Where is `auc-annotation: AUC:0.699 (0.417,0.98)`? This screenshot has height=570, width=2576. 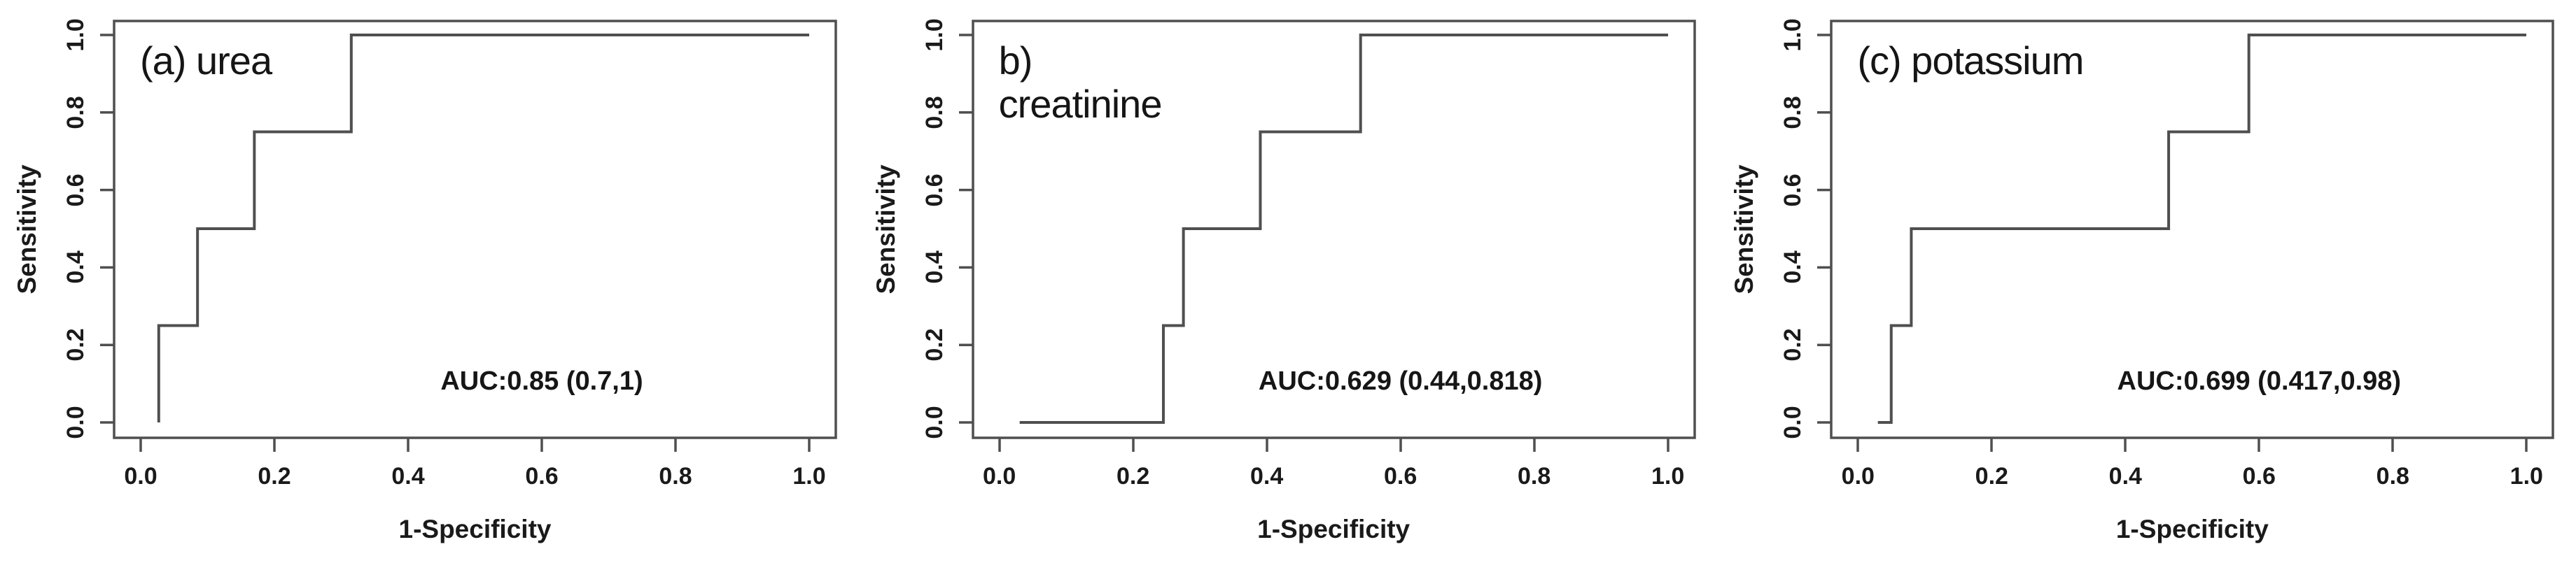
auc-annotation: AUC:0.699 (0.417,0.98) is located at coordinates (2259, 381).